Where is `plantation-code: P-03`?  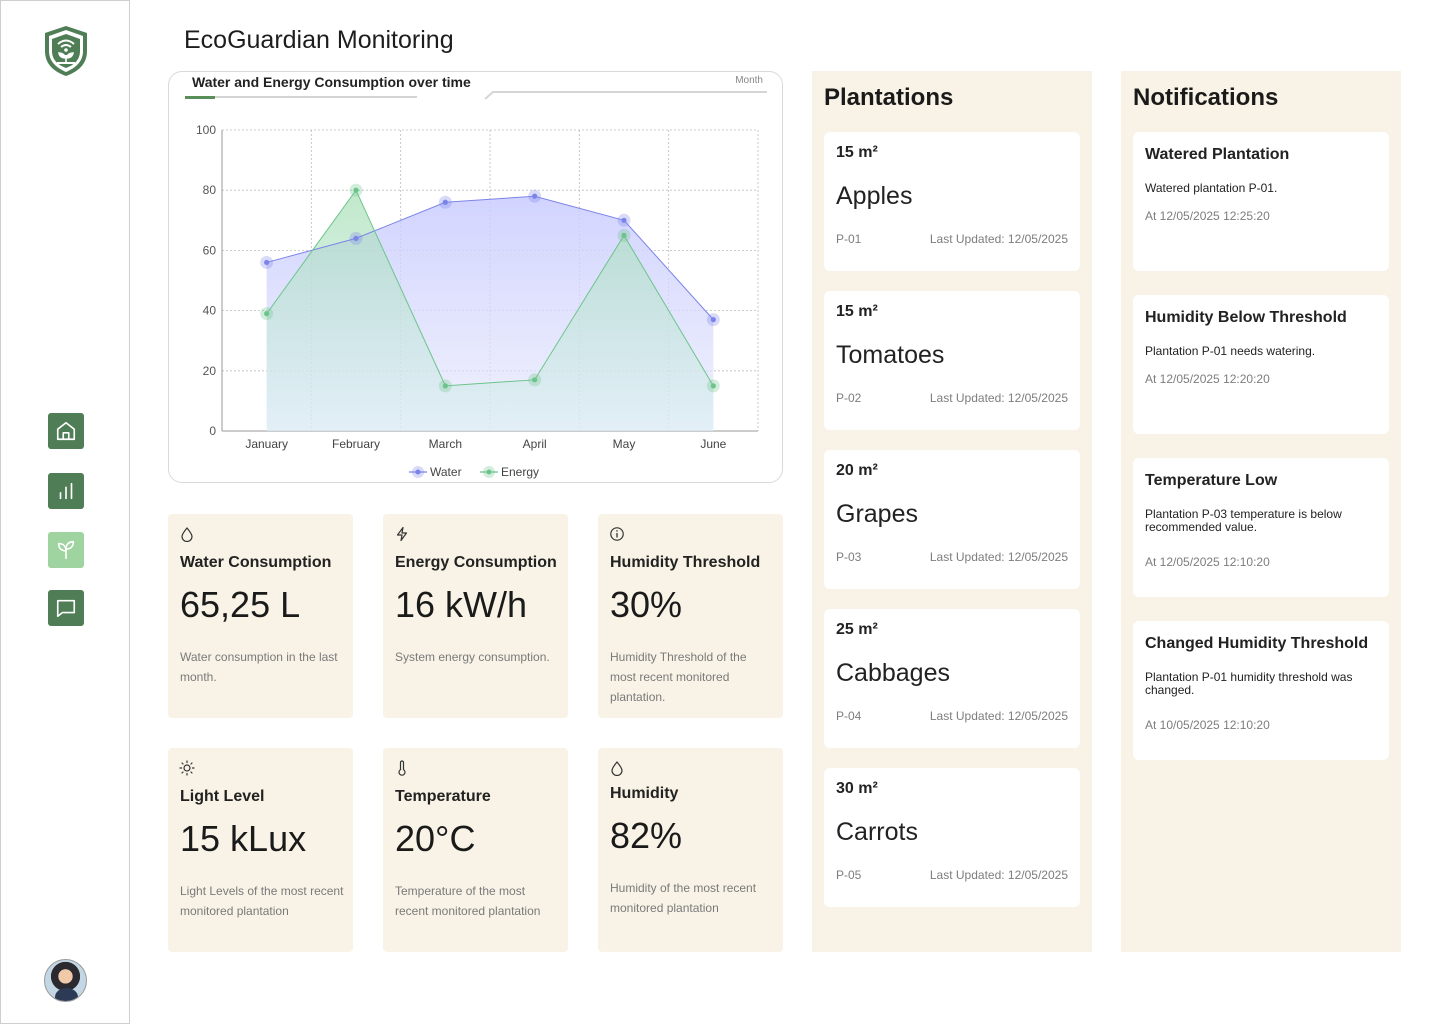 plantation-code: P-03 is located at coordinates (849, 557).